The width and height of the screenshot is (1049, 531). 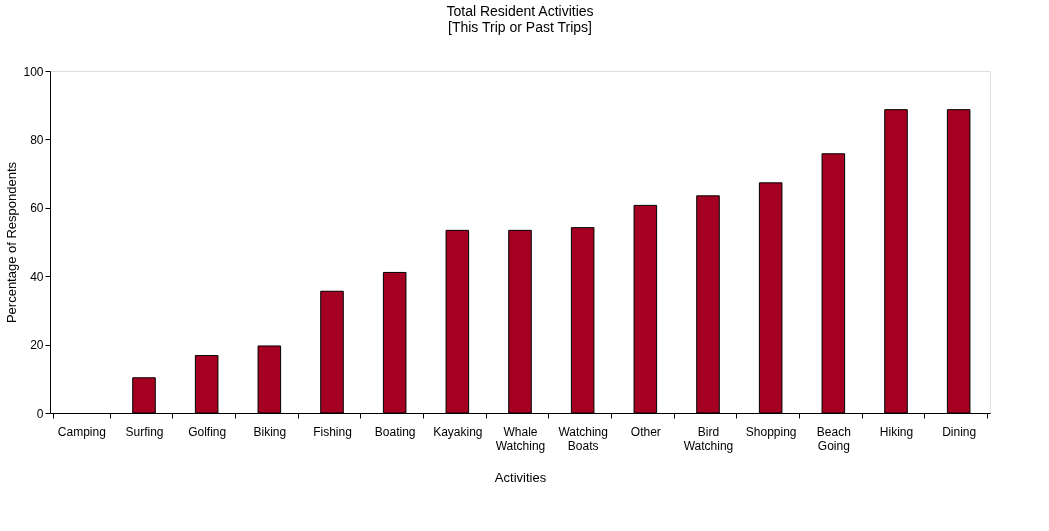 I want to click on x-tick-label: Surfing, so click(x=144, y=431).